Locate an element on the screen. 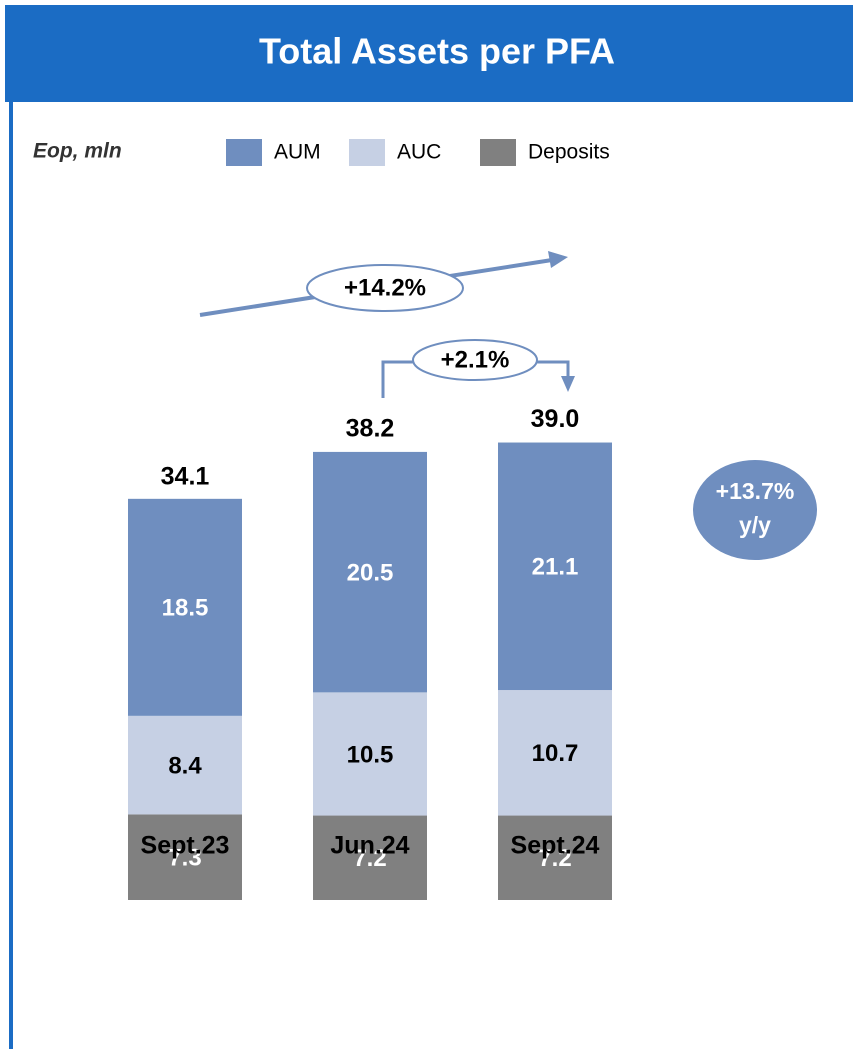  growth-label: +2.1% is located at coordinates (475, 359).